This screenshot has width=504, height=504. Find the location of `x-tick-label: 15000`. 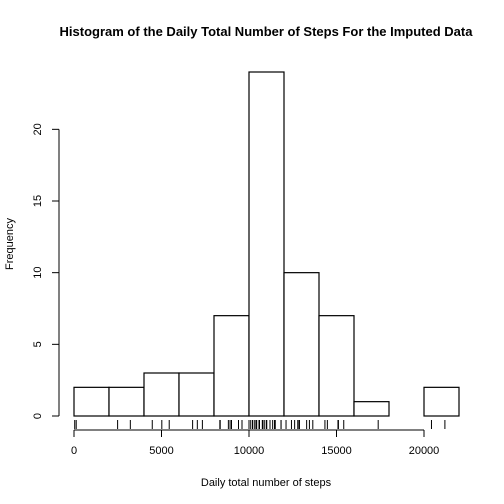

x-tick-label: 15000 is located at coordinates (336, 451).